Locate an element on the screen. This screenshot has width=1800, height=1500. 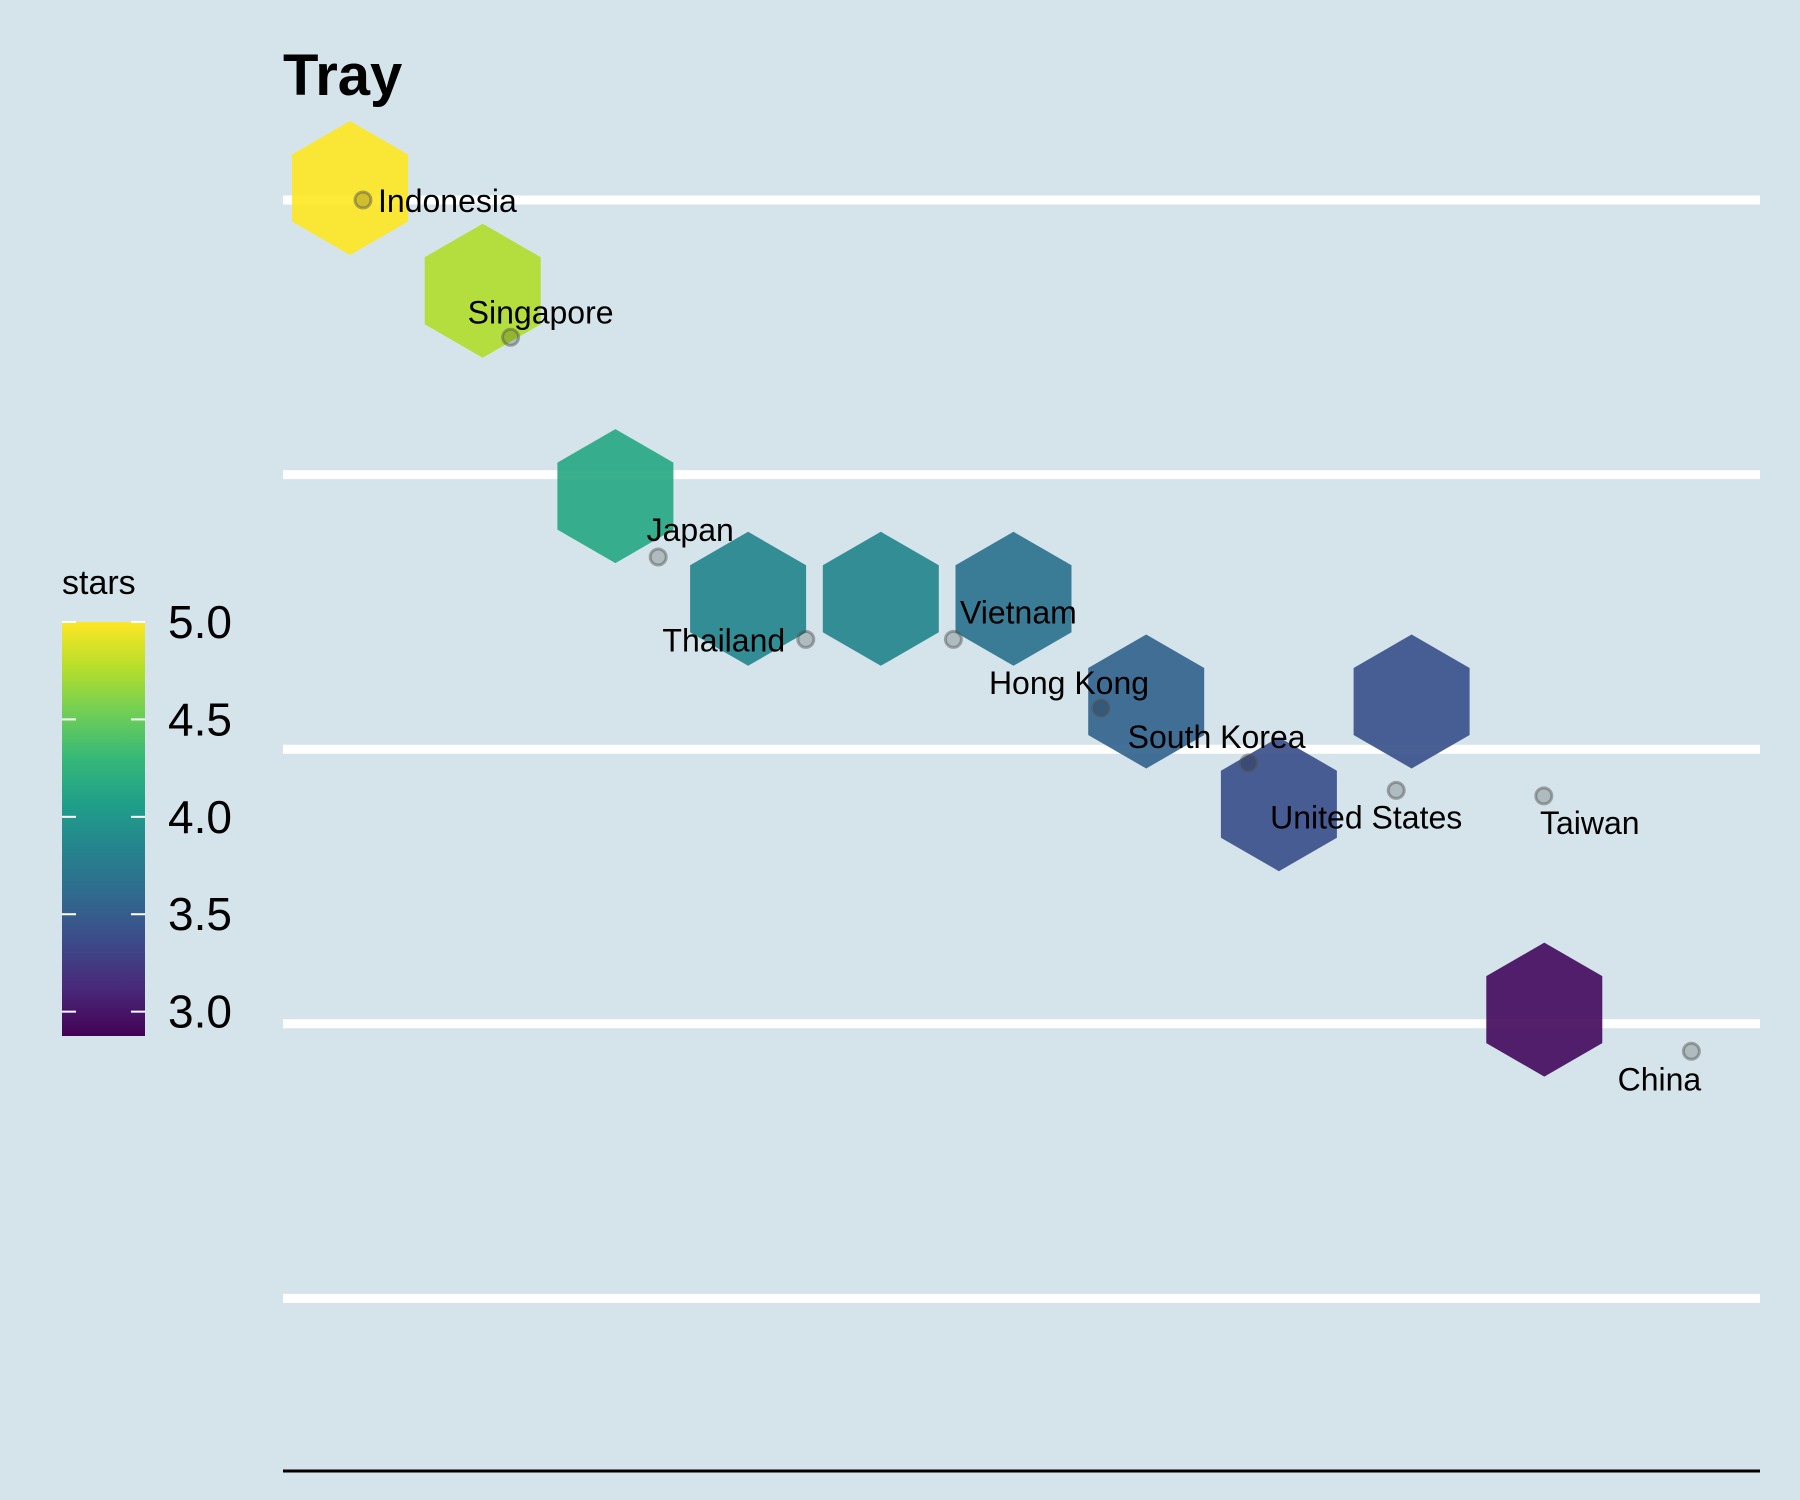
legend-colorbar is located at coordinates (103, 829).